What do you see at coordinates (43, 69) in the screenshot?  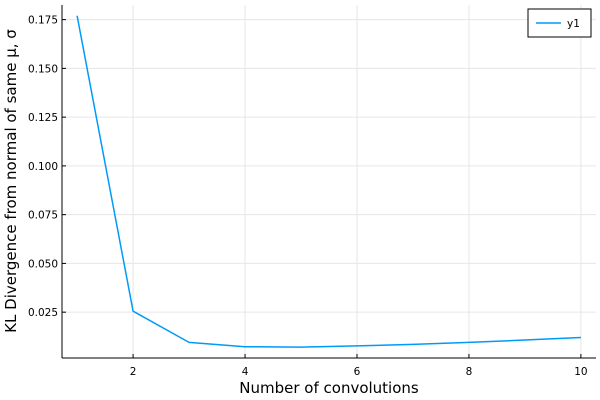 I see `y-tick-label: 0.150` at bounding box center [43, 69].